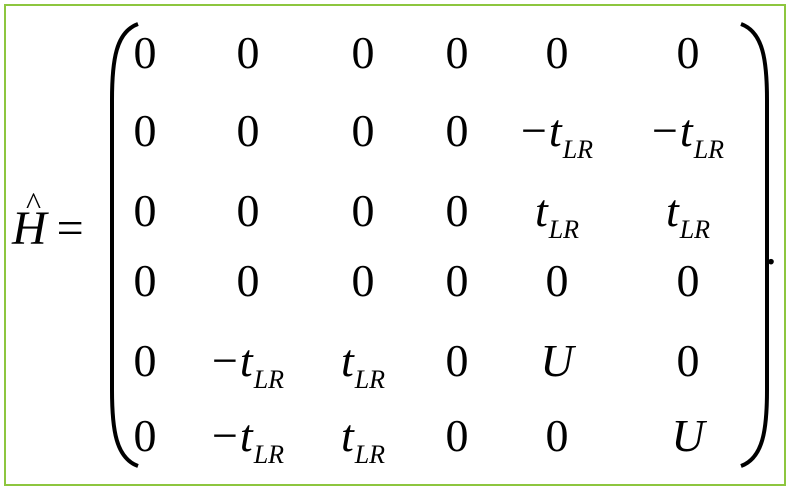 This screenshot has width=794, height=494. What do you see at coordinates (145, 130) in the screenshot?
I see `matrix-cell-r2-c1: 0` at bounding box center [145, 130].